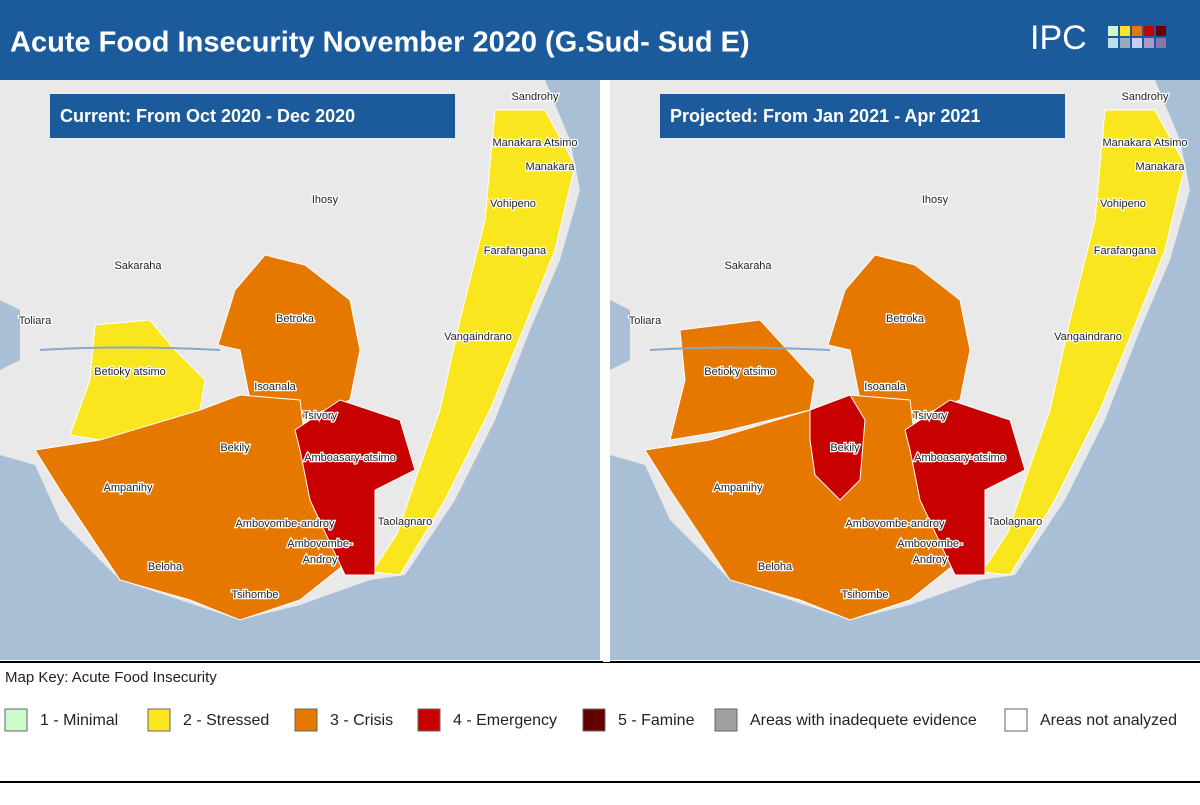 Image resolution: width=1200 pixels, height=805 pixels. Describe the element at coordinates (656, 720) in the screenshot. I see `legend-label: 5 - Famine` at that location.